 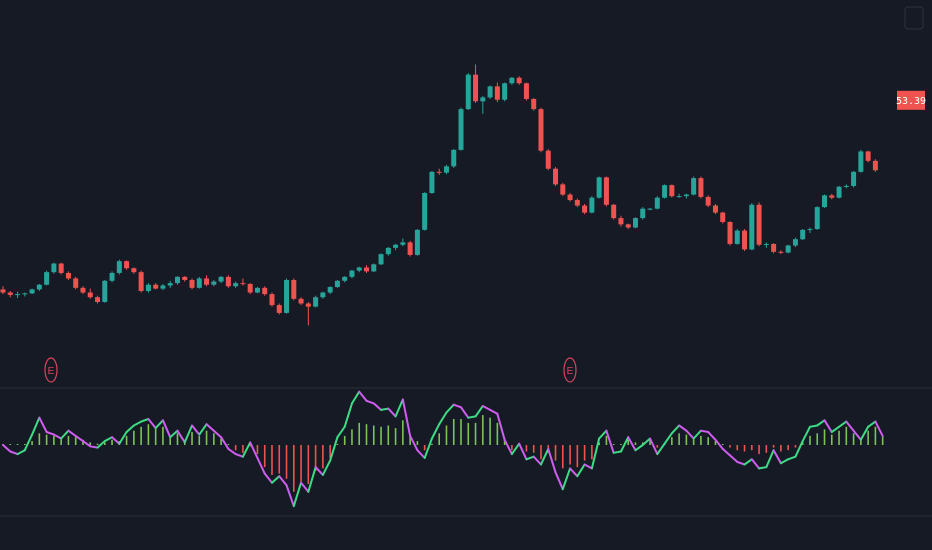 What do you see at coordinates (914, 18) in the screenshot?
I see `settings-button` at bounding box center [914, 18].